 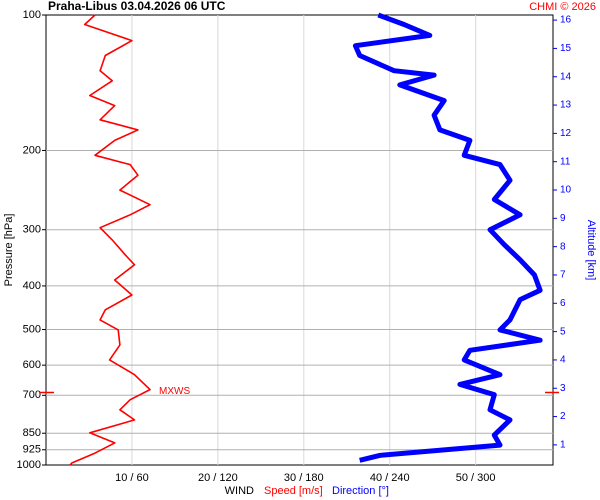 What do you see at coordinates (32, 286) in the screenshot?
I see `y-tick-label: 400` at bounding box center [32, 286].